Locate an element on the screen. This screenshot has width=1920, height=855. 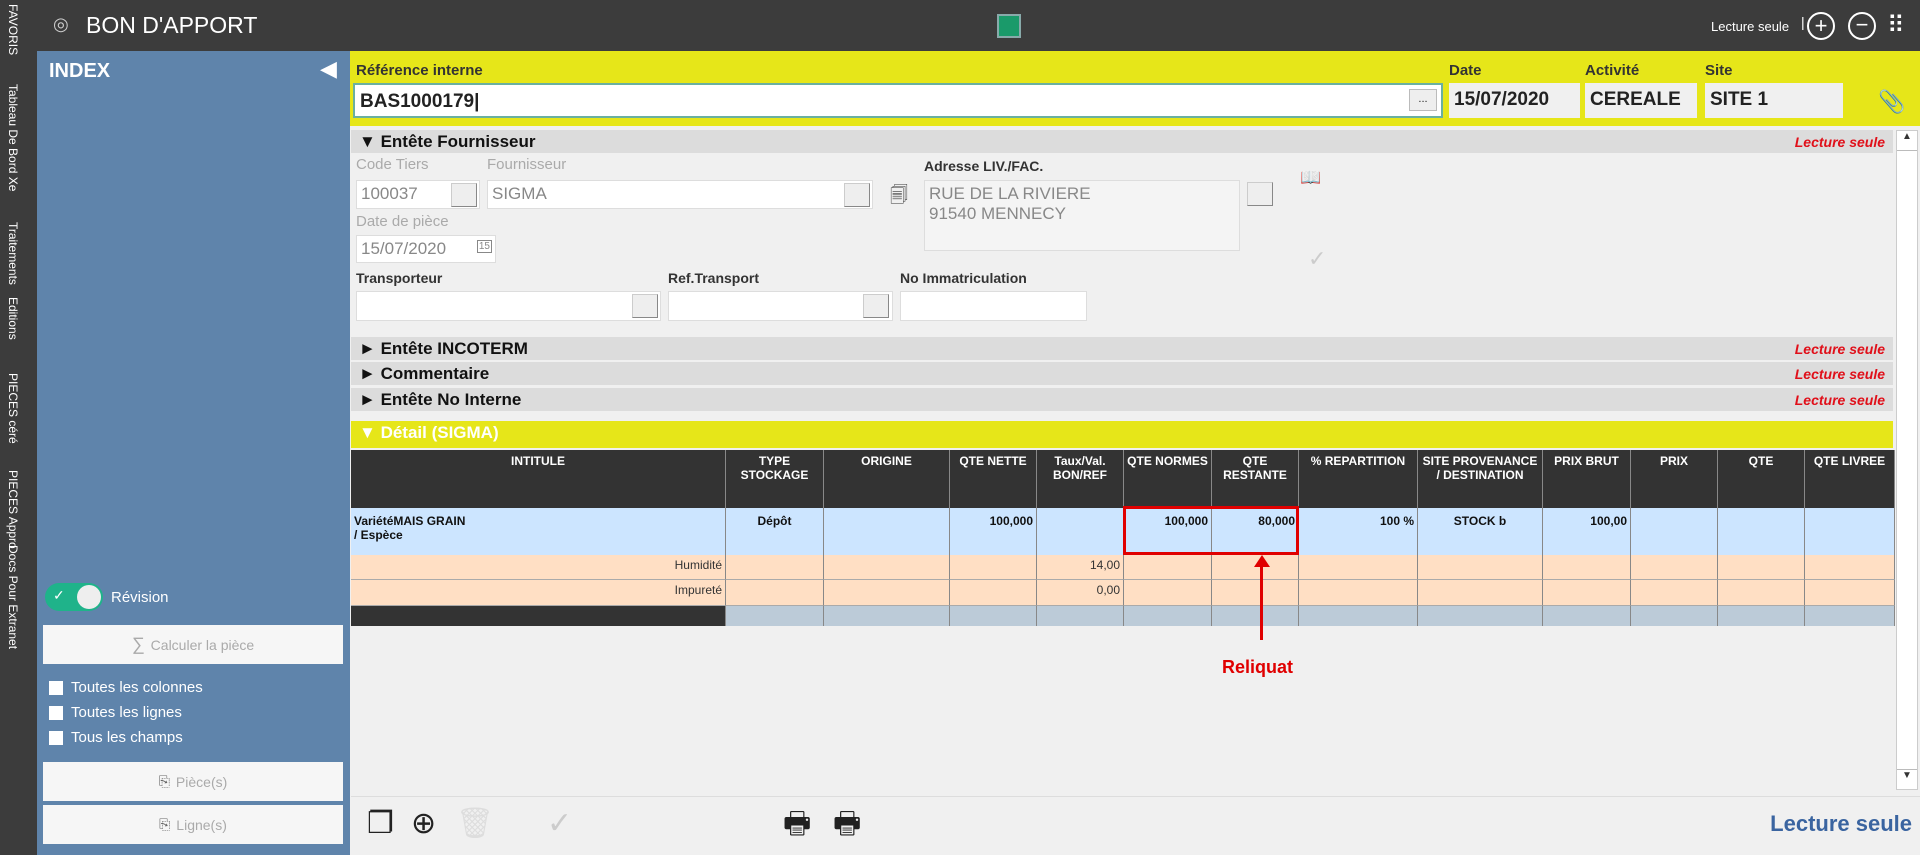
print-icon: 🖶 is located at coordinates (797, 823).